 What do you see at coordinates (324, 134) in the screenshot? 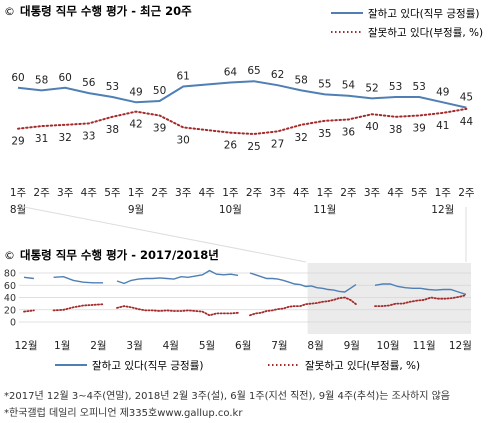
I see `disapprove-data-label: 35` at bounding box center [324, 134].